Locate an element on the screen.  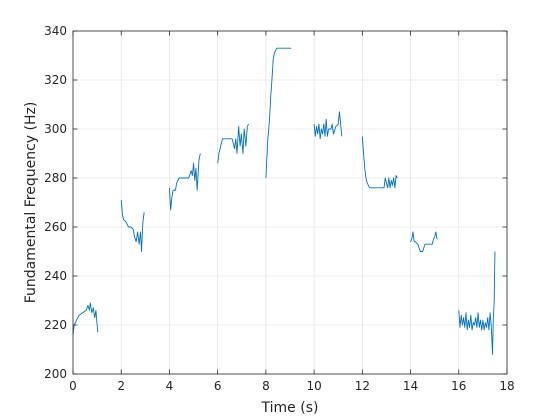
y-tick-labels: 200 220 240 260 280 300 320 340 is located at coordinates (55, 202).